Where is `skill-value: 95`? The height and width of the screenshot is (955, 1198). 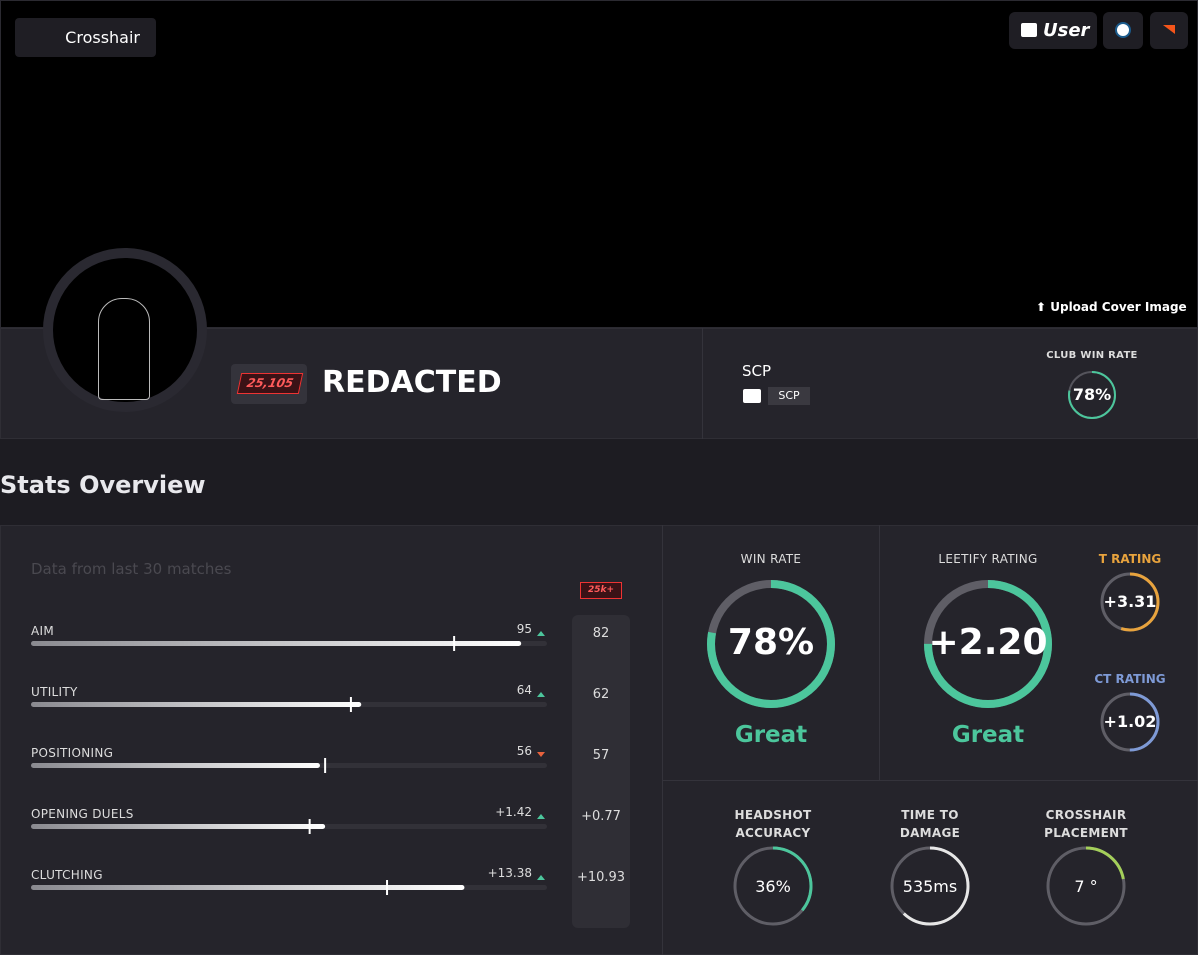
skill-value: 95 is located at coordinates (524, 629).